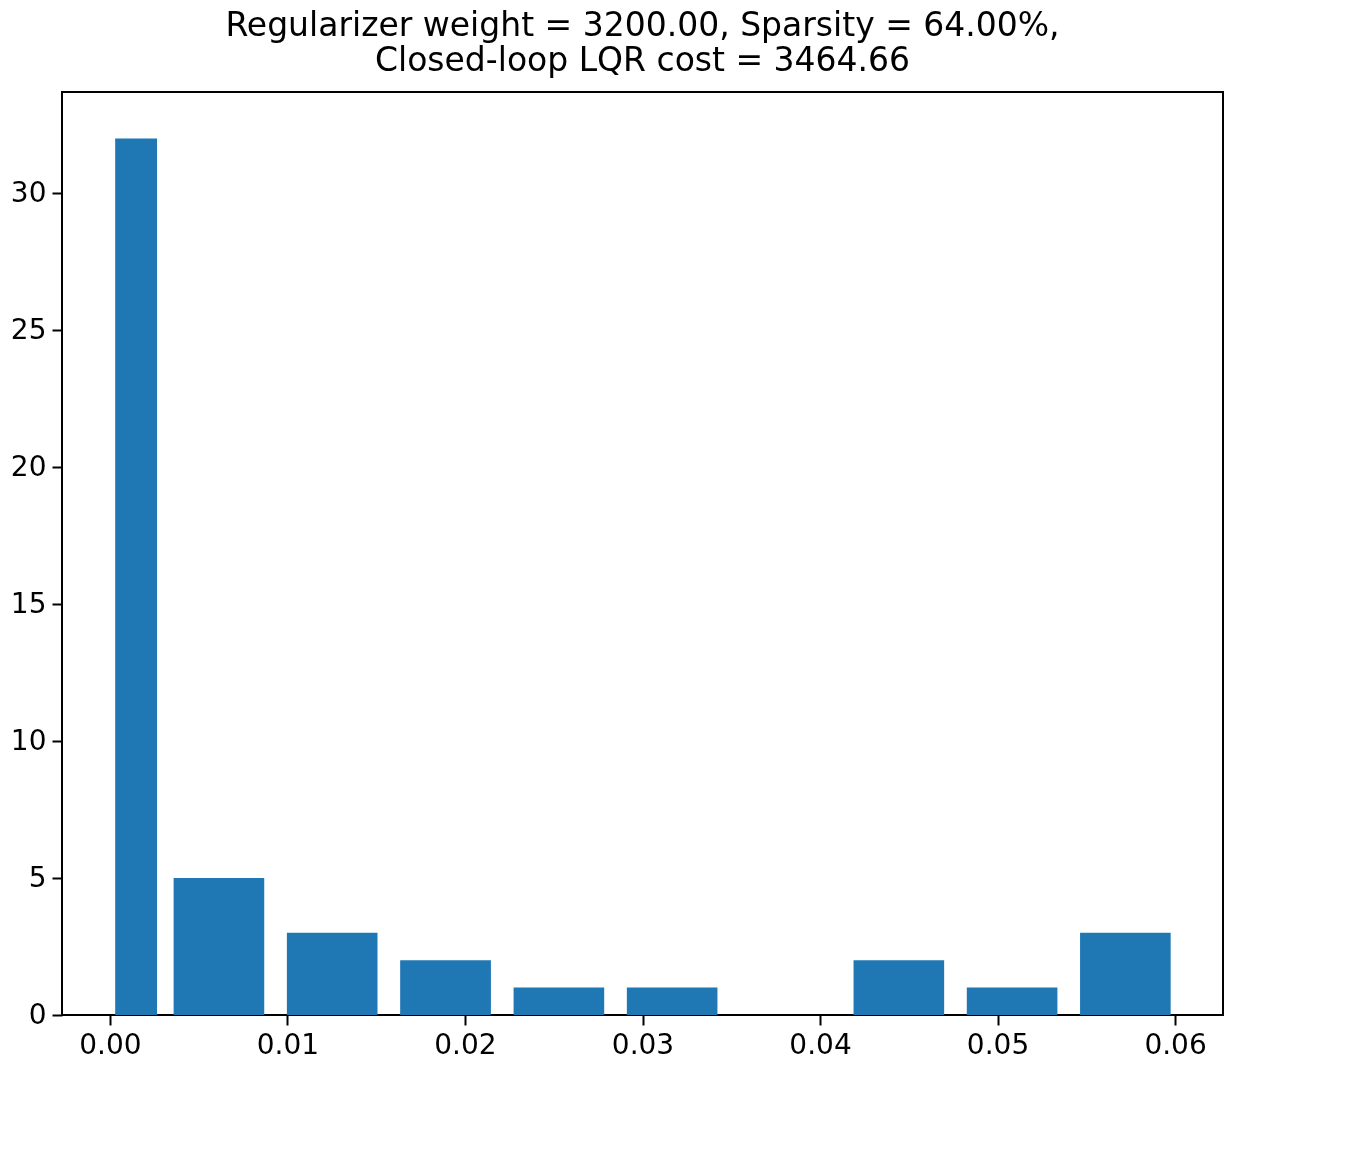  Describe the element at coordinates (37, 877) in the screenshot. I see `y-tick-label: 5` at that location.